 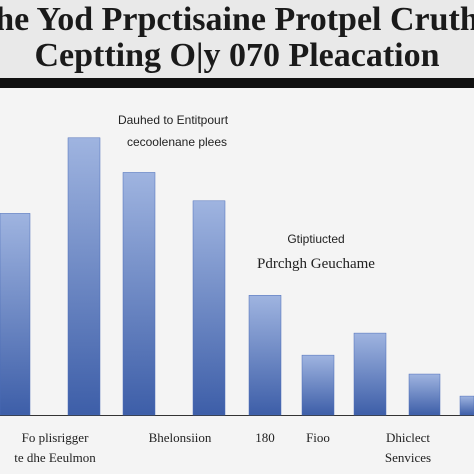 What do you see at coordinates (55, 437) in the screenshot?
I see `x-tick-label: Fo plisrigger` at bounding box center [55, 437].